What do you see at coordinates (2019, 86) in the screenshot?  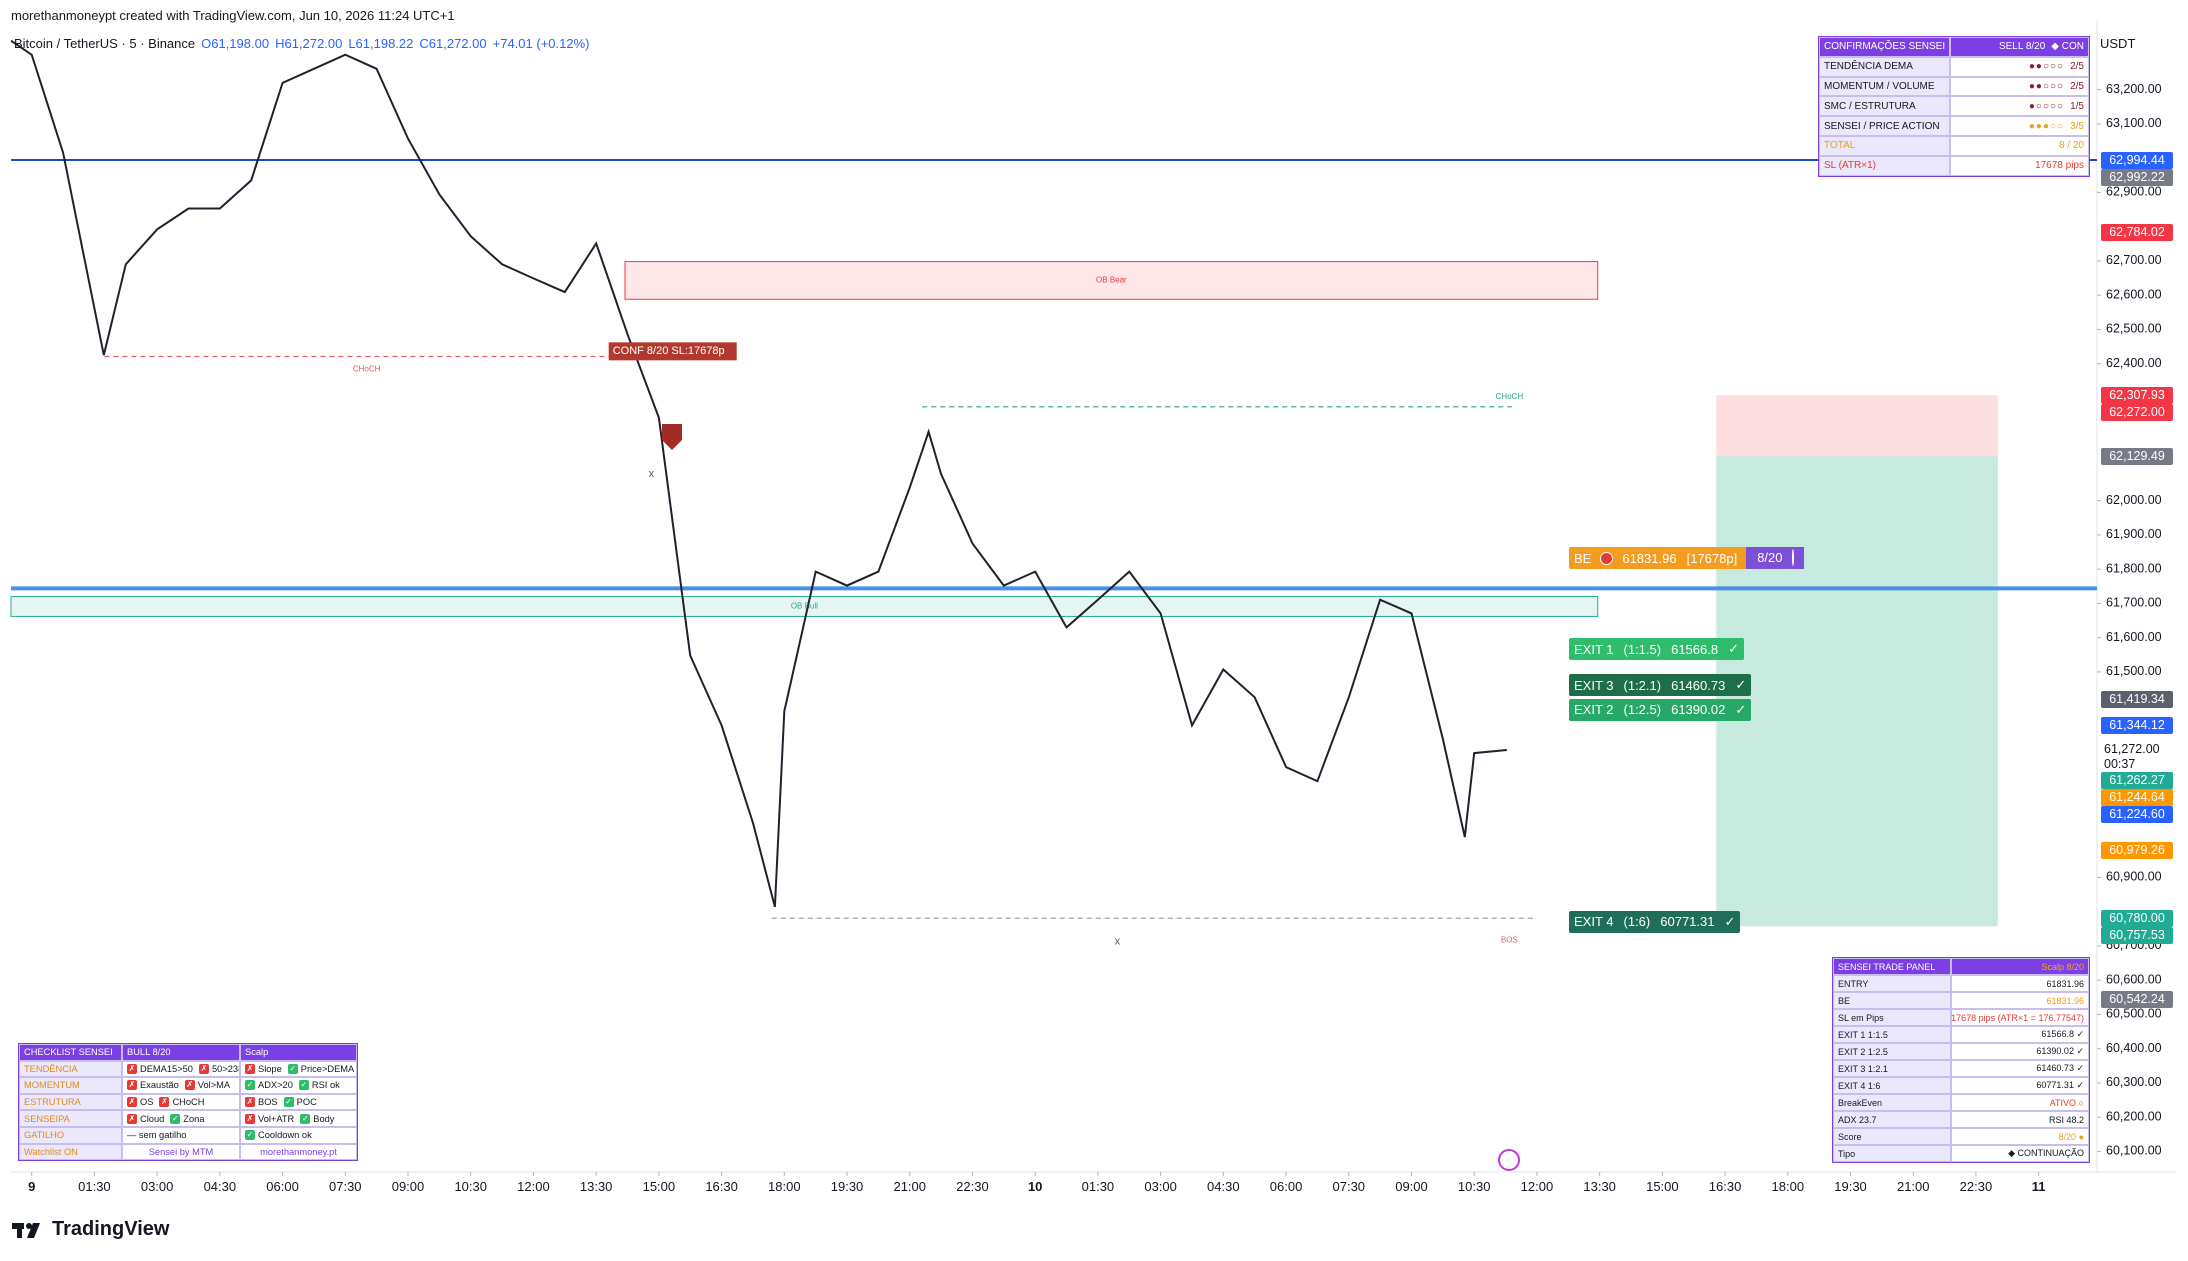 I see `row-value: ●●○○○ 2/5` at bounding box center [2019, 86].